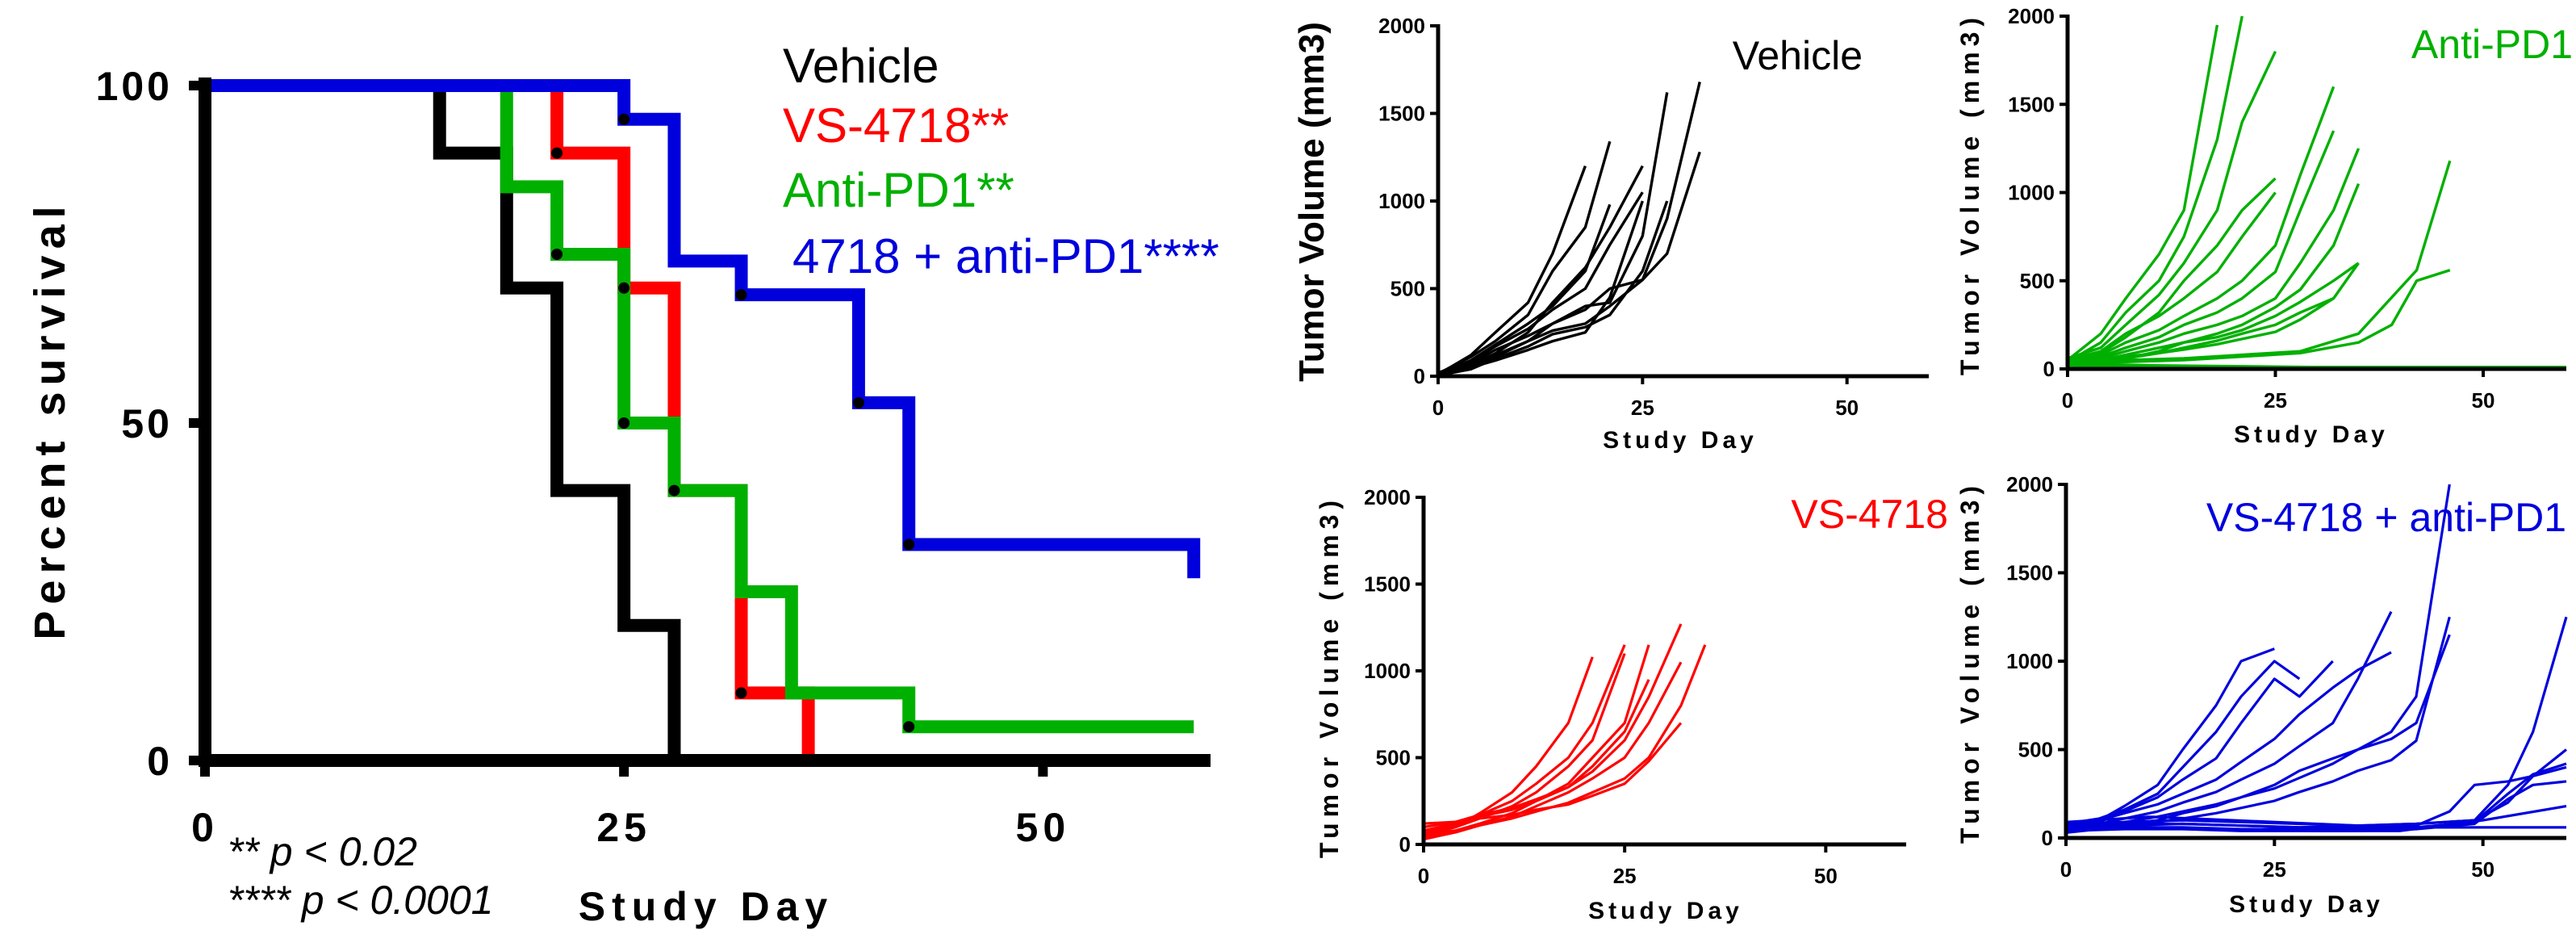 The image size is (2576, 930). I want to click on antipd1-growth-x-tick-label: 50, so click(2483, 400).